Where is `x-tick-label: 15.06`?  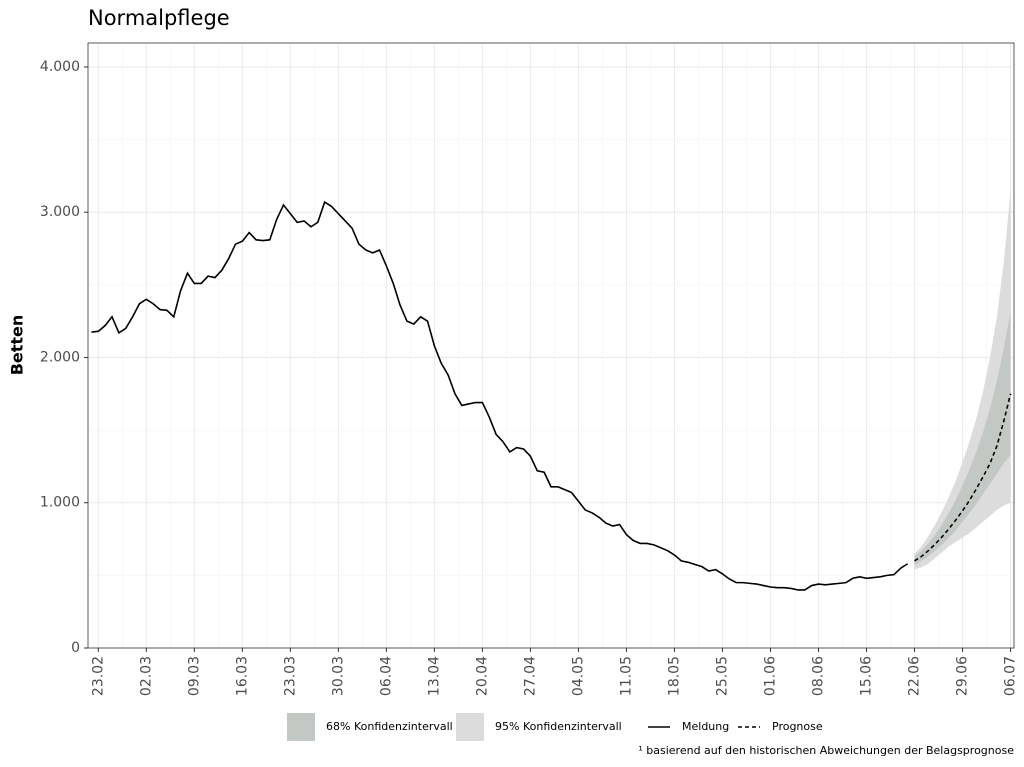
x-tick-label: 15.06 is located at coordinates (867, 676).